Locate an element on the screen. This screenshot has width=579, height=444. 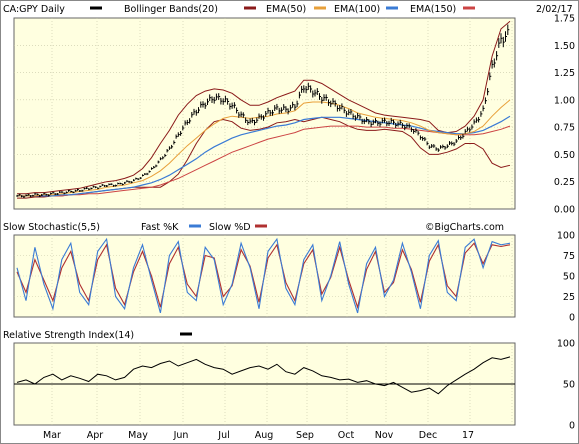
y-tick-label: 75 is located at coordinates (569, 256).